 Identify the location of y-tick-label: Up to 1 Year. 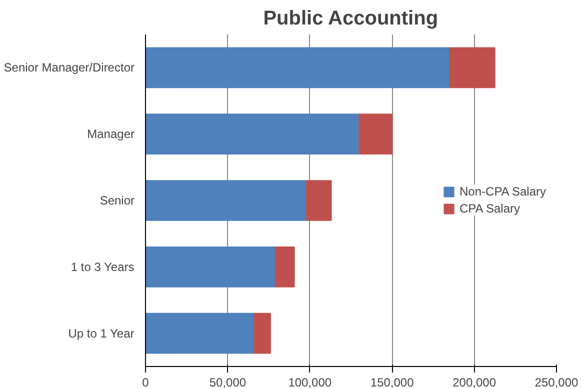
(101, 333).